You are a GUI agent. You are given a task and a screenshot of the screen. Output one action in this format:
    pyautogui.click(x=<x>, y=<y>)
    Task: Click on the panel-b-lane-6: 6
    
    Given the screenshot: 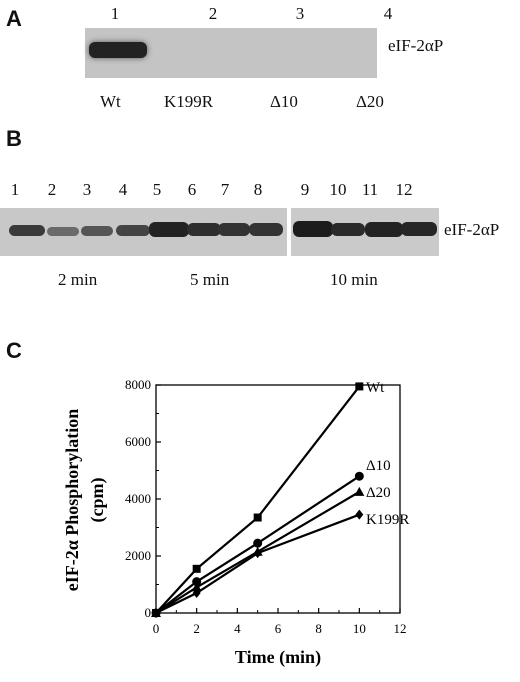 What is the action you would take?
    pyautogui.click(x=192, y=189)
    